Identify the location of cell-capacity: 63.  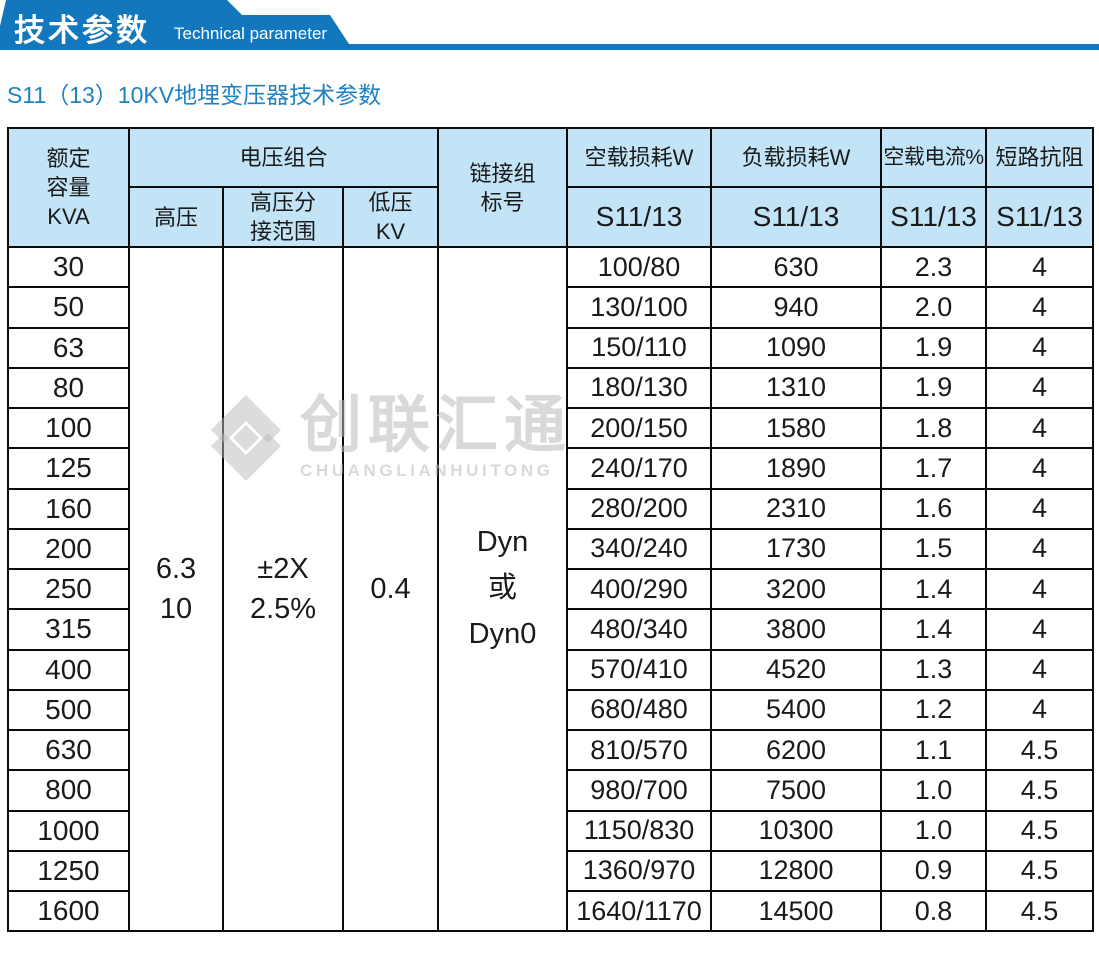
(68, 347).